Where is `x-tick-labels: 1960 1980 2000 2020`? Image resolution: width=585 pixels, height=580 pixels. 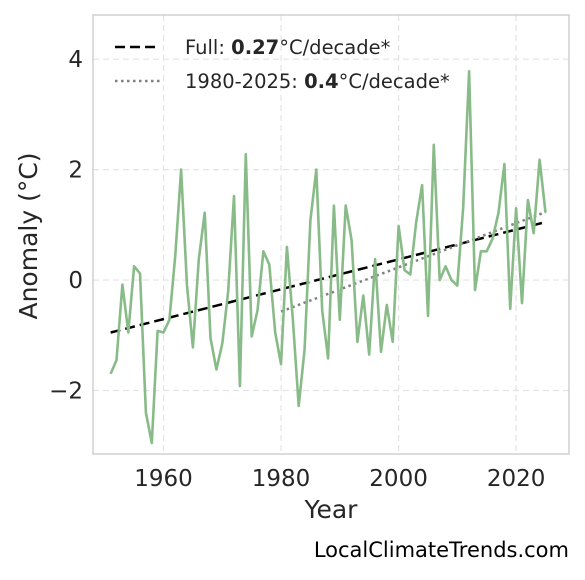
x-tick-labels: 1960 1980 2000 2020 is located at coordinates (339, 479).